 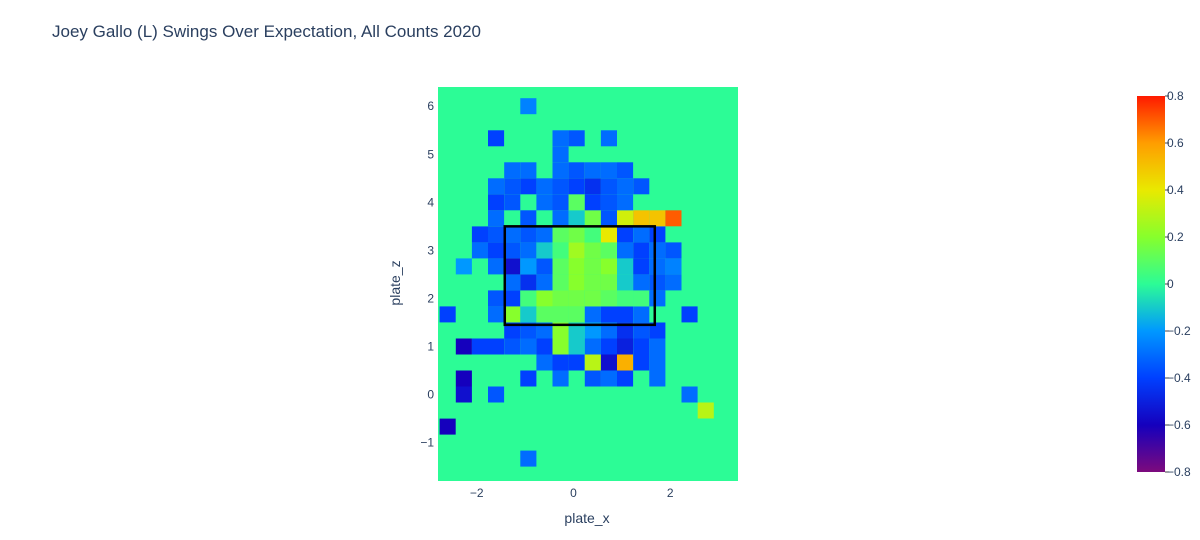 What do you see at coordinates (430, 154) in the screenshot?
I see `y-tick-label: 5` at bounding box center [430, 154].